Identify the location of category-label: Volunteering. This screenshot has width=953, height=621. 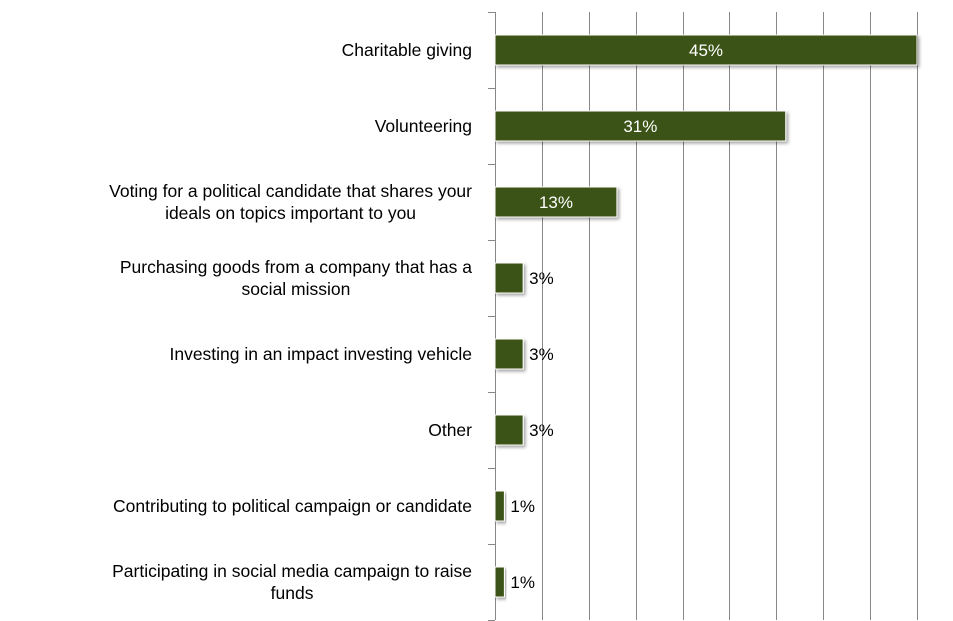
(423, 126).